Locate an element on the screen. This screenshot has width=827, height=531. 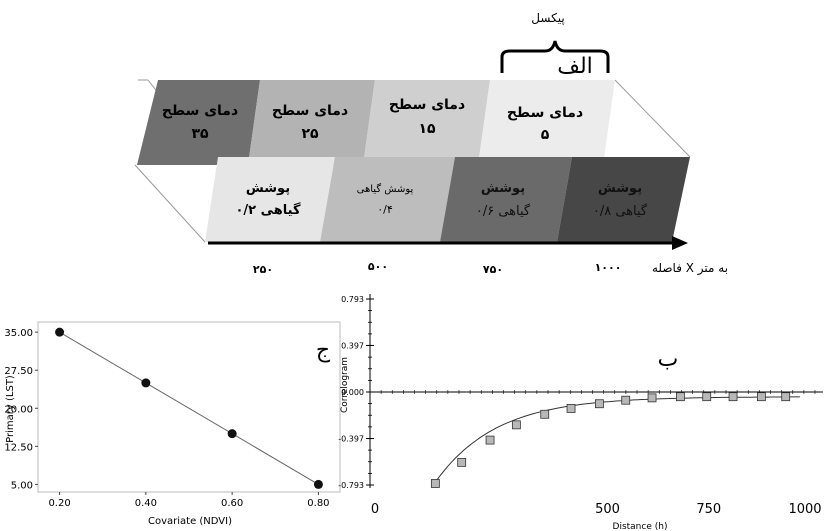
right-x-tick-label: 500 is located at coordinates (607, 509).